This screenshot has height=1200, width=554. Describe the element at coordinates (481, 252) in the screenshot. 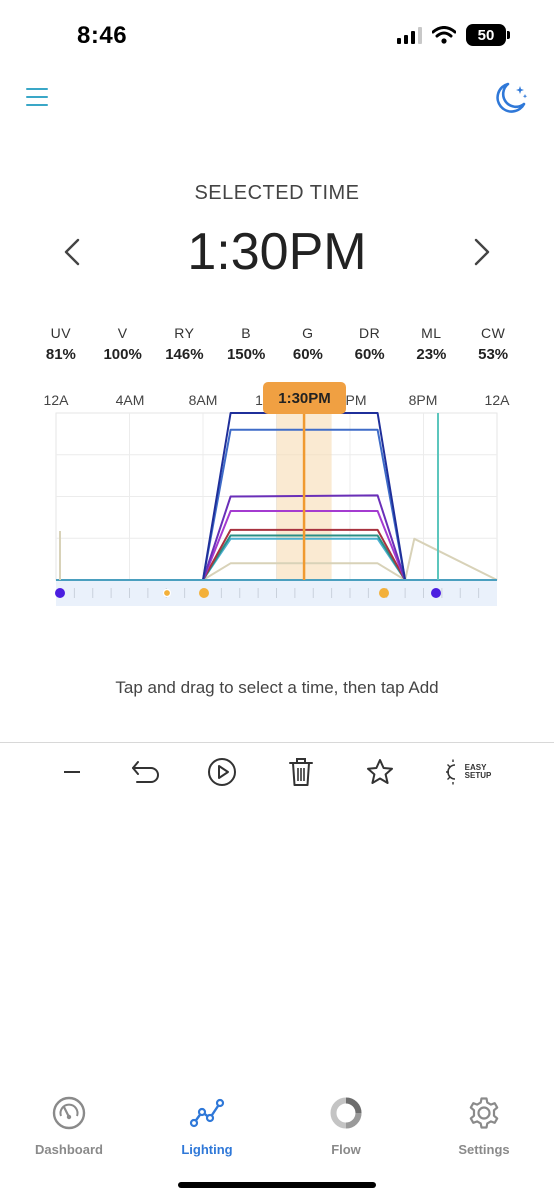

I see `next-time-chevron-icon` at that location.